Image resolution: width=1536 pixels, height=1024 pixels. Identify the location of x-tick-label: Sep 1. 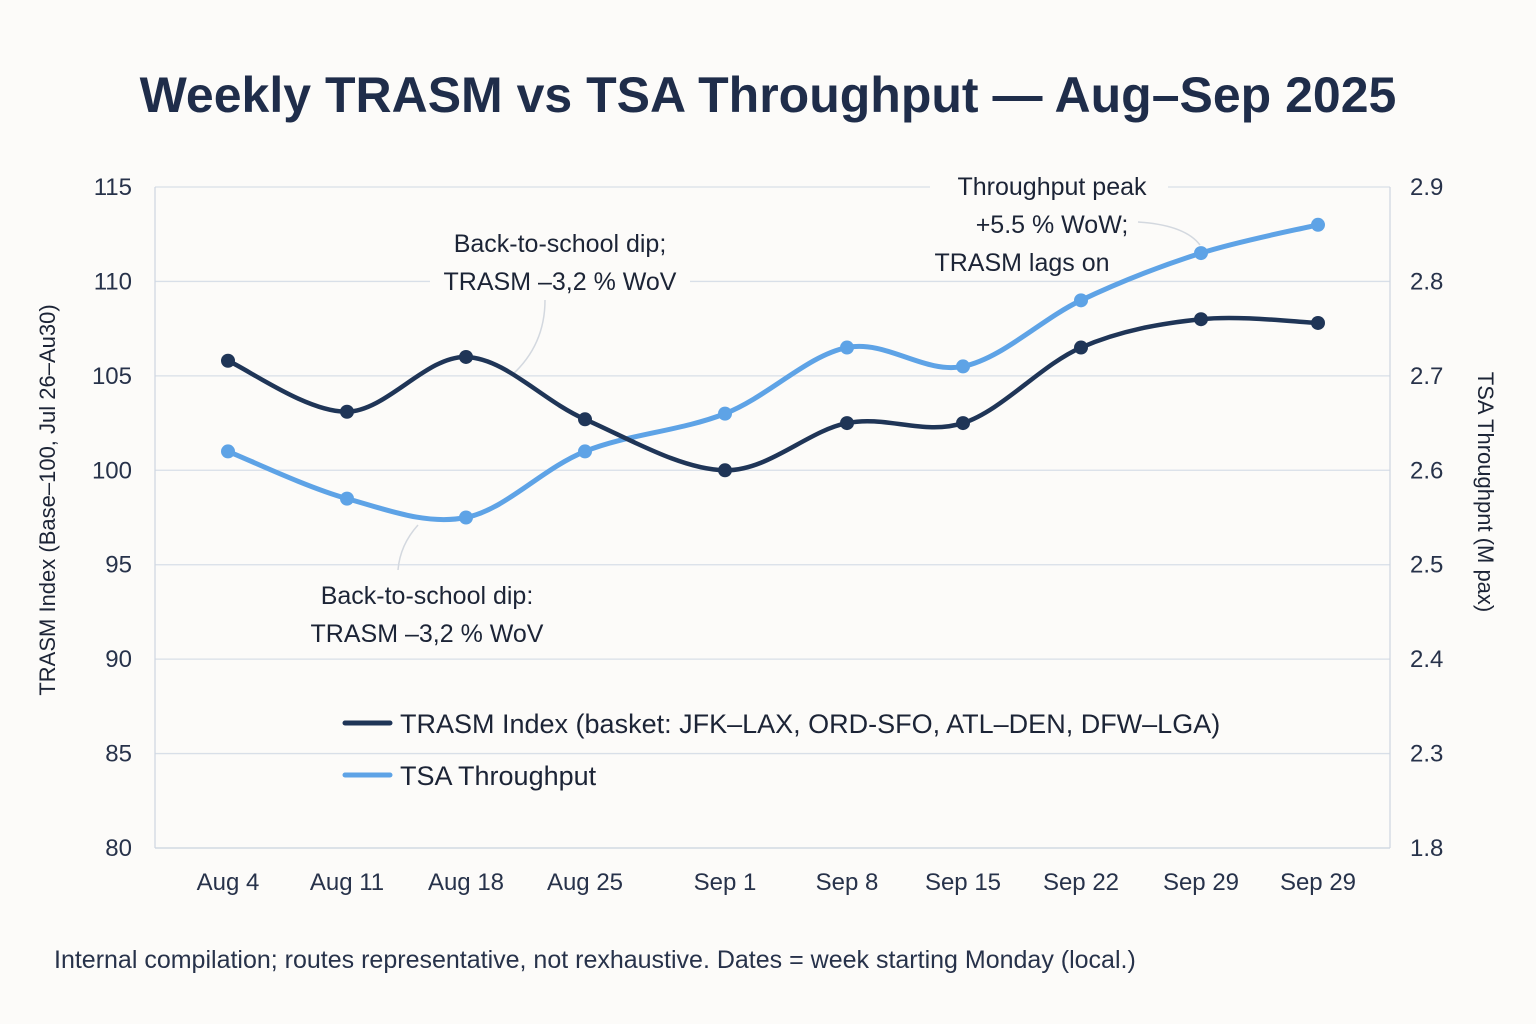
(725, 882).